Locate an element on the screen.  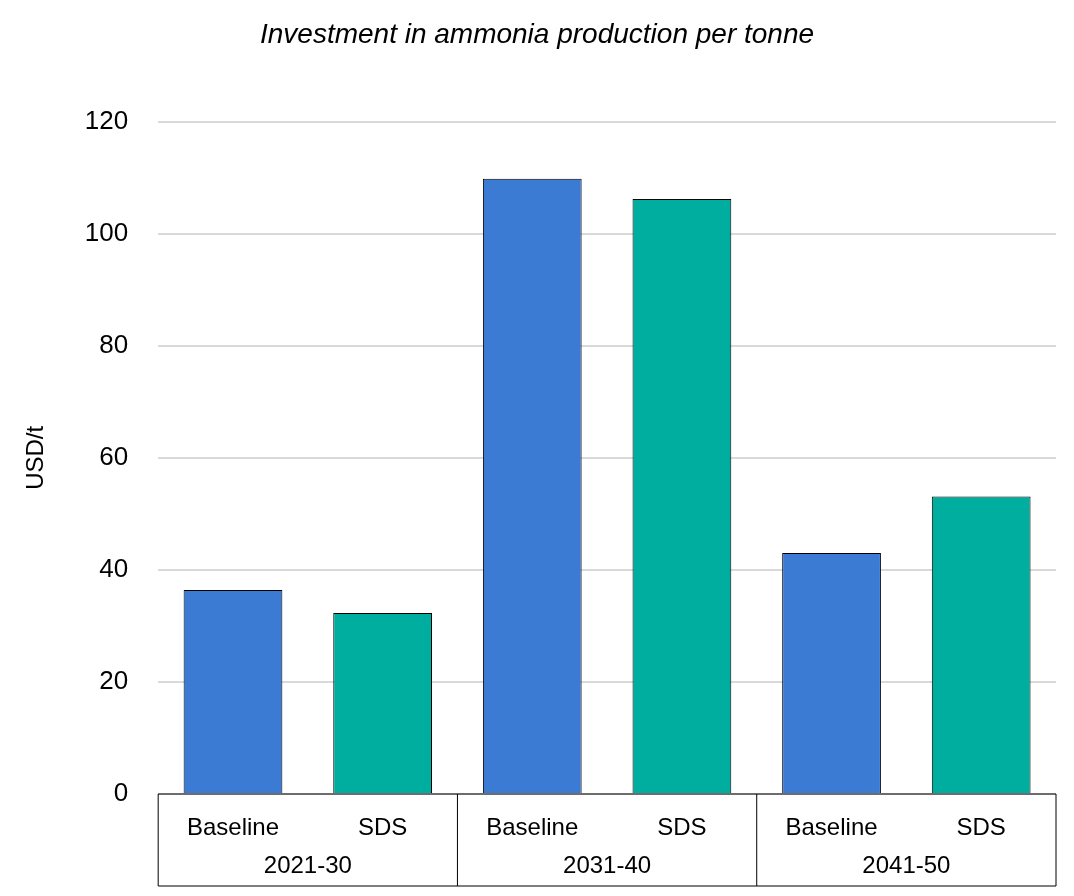
y-tick-label: 100 is located at coordinates (106, 231).